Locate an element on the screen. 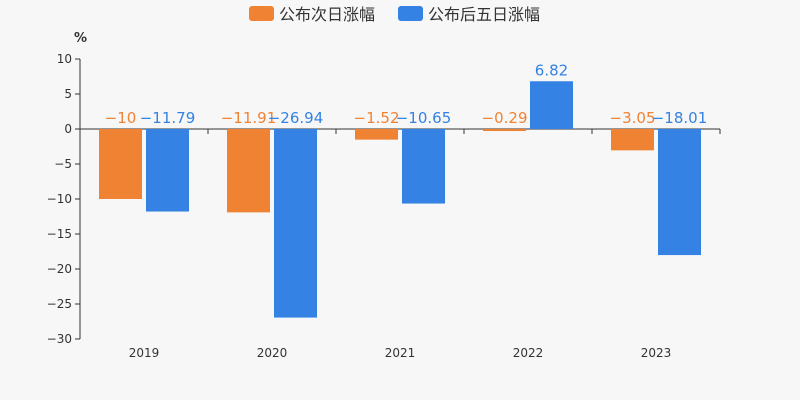 This screenshot has width=800, height=400. legend: 公布次日涨幅 公布后五日涨幅 is located at coordinates (394, 14).